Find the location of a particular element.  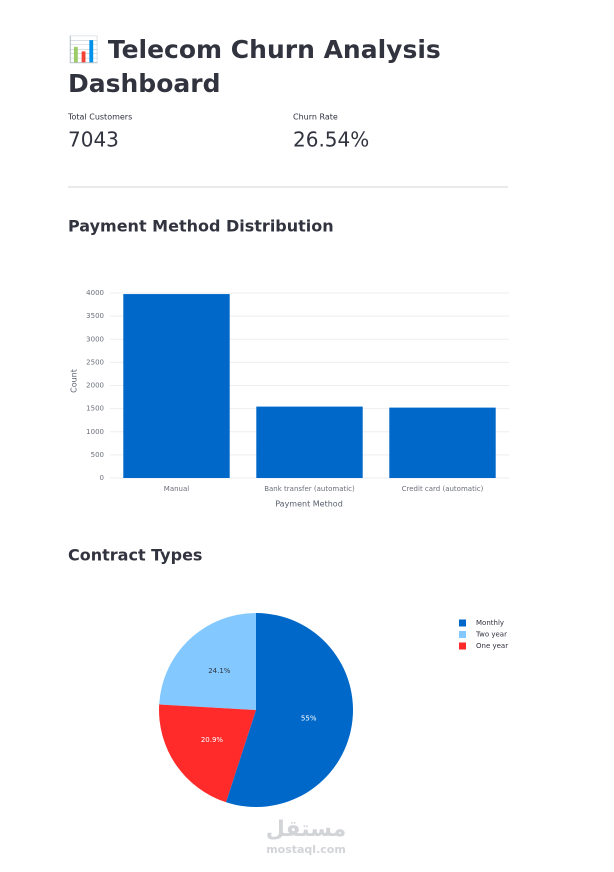

legend-label: One year is located at coordinates (492, 646).